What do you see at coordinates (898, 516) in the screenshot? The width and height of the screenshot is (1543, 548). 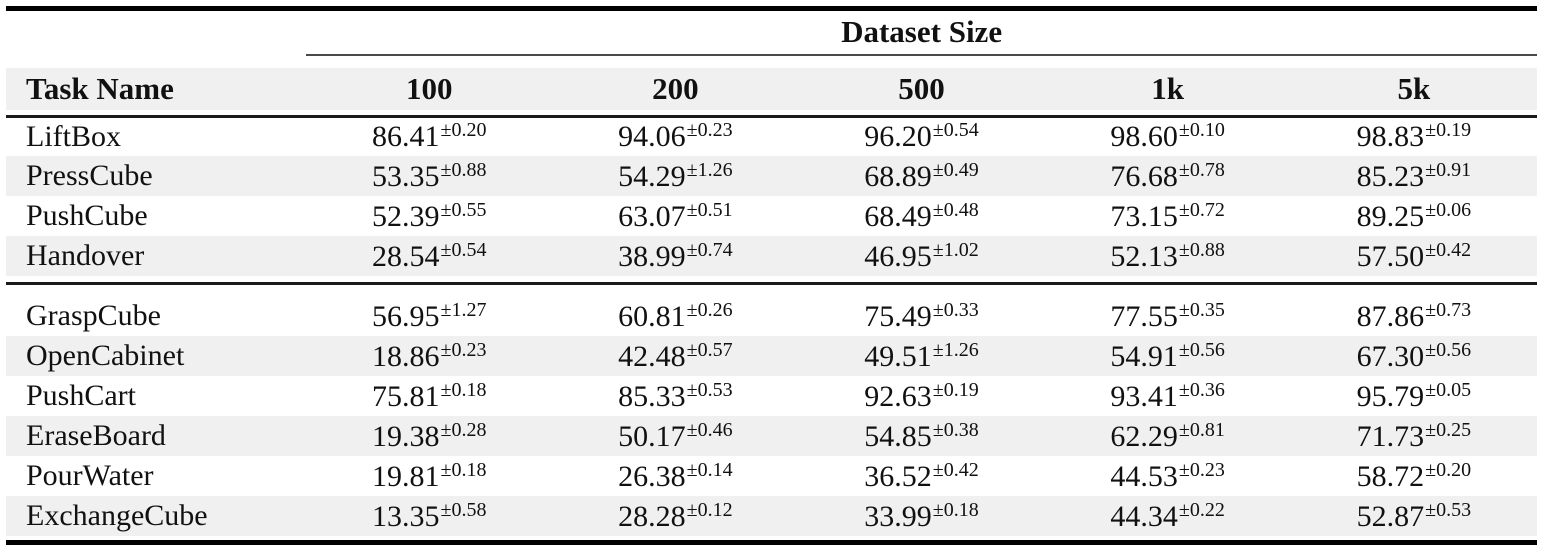 I see `mean-value: 33.99` at bounding box center [898, 516].